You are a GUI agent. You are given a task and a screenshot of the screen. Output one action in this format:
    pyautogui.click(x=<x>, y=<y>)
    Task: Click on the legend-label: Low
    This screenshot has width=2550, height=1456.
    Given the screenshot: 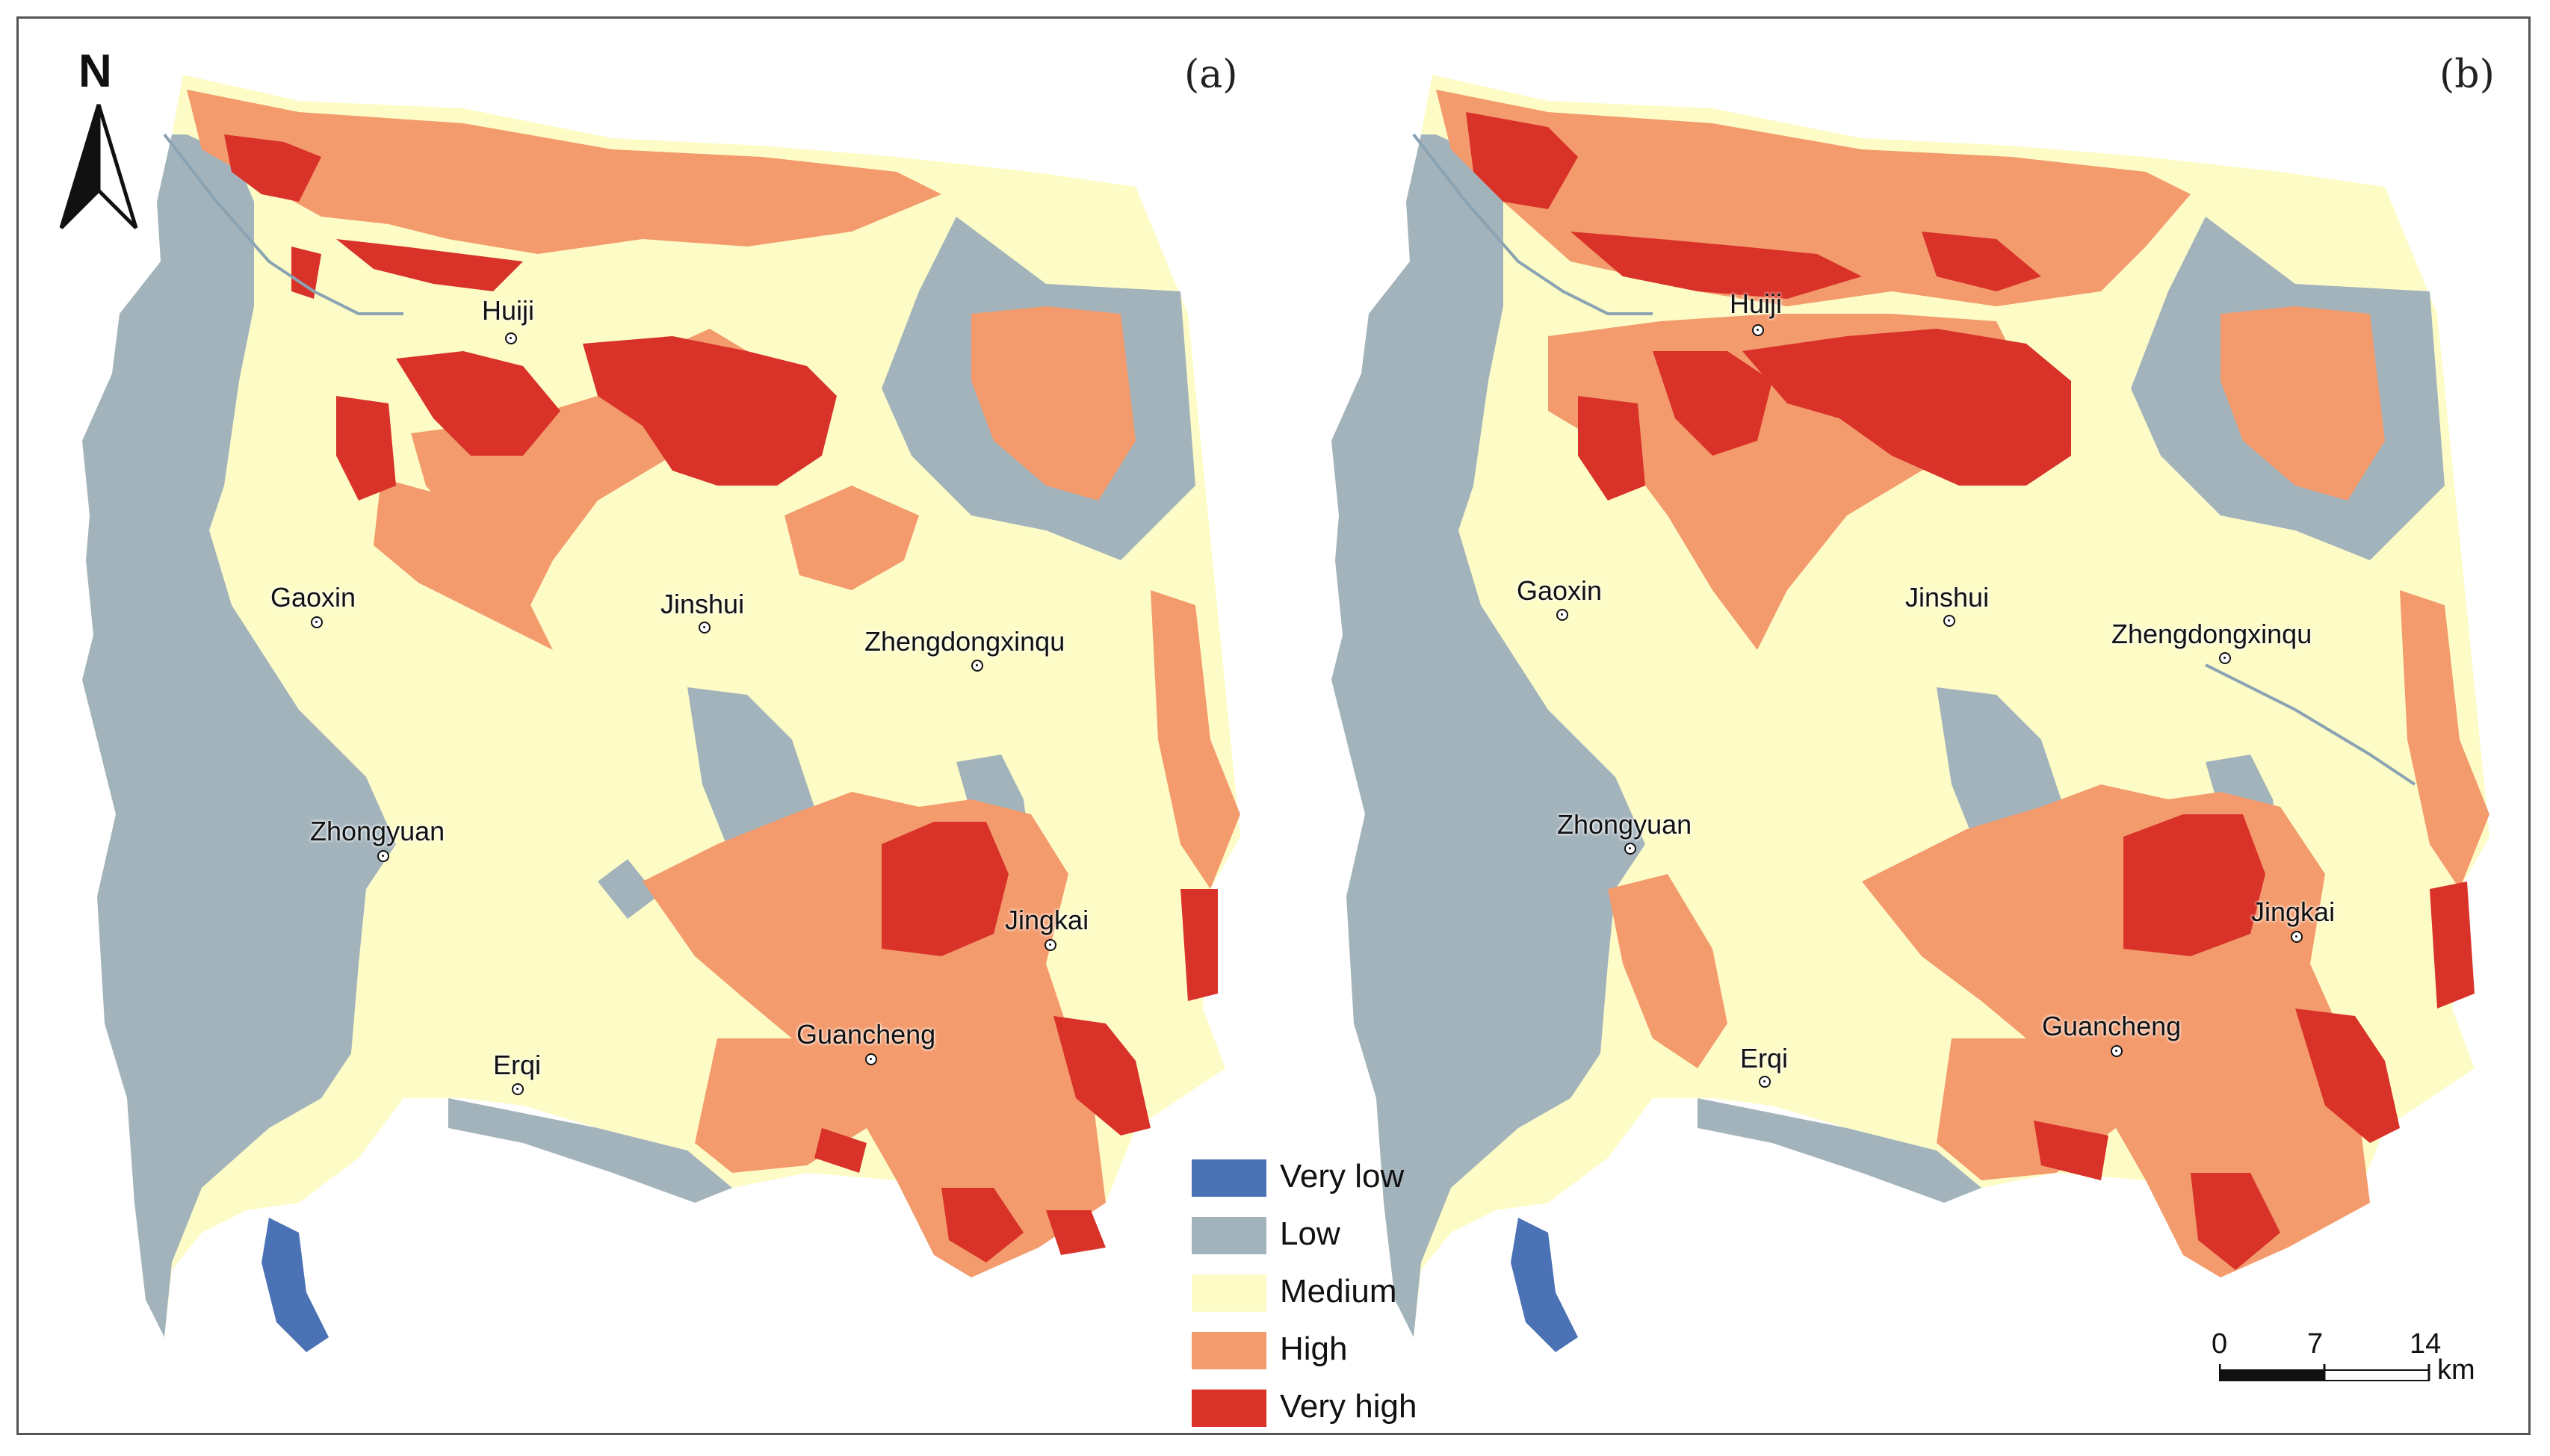 What is the action you would take?
    pyautogui.click(x=1310, y=1233)
    